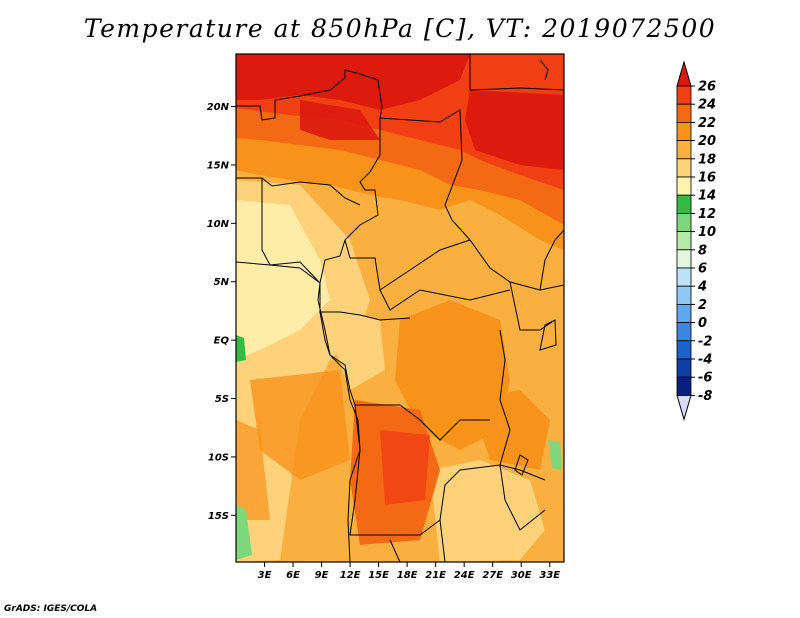 Image resolution: width=800 pixels, height=618 pixels. Describe the element at coordinates (707, 159) in the screenshot. I see `colorbar-label: 18` at that location.